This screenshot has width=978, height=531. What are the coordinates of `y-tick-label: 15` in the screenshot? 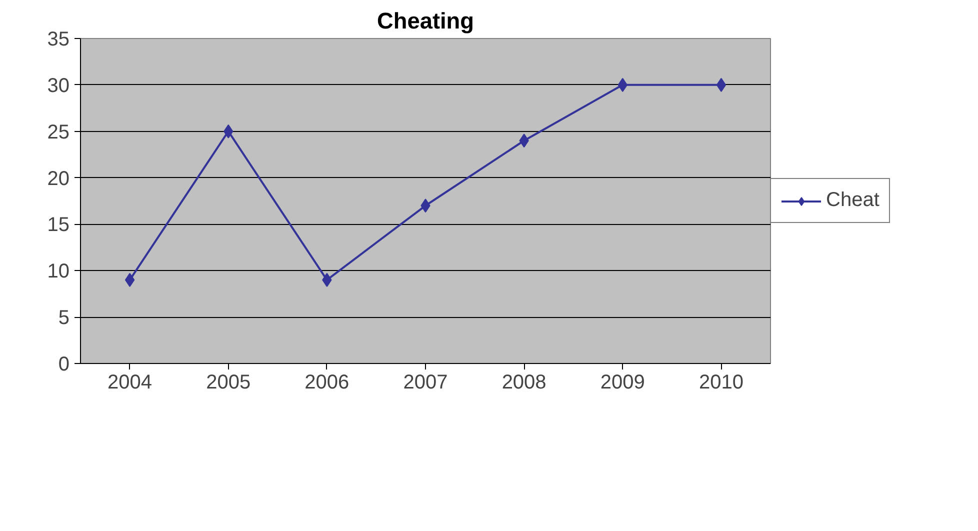 It's located at (58, 225).